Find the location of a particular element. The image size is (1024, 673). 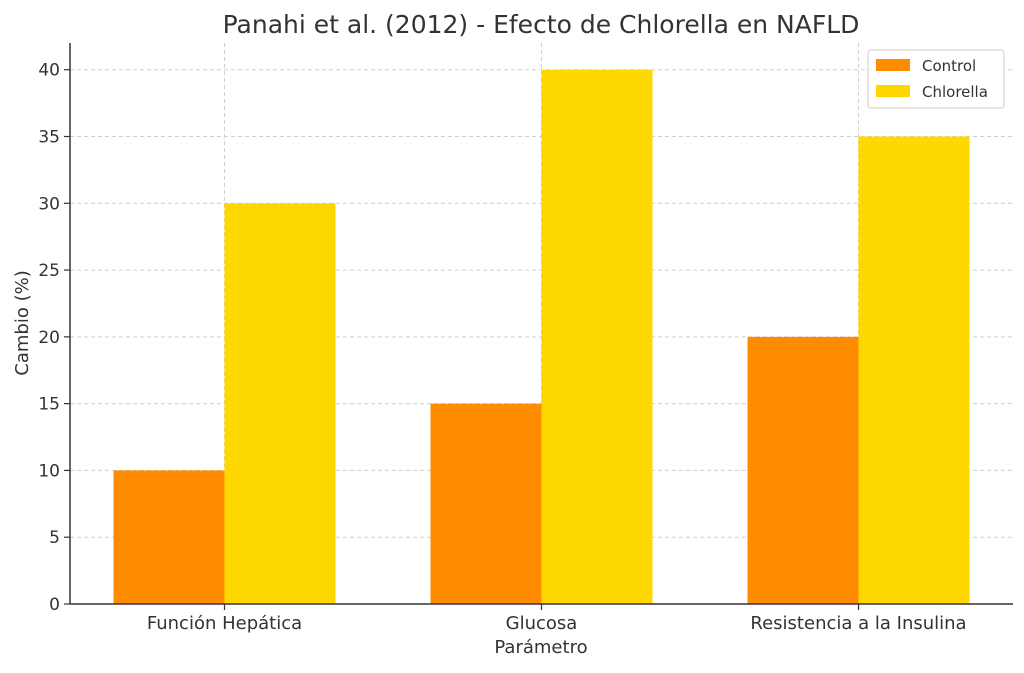

y-tick-label: 10 is located at coordinates (49, 471).